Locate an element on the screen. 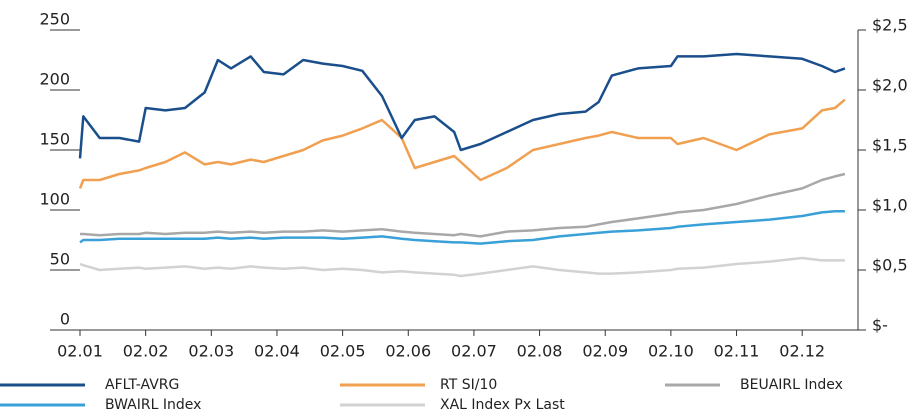 The height and width of the screenshot is (415, 923). x-tick-label: 02.11 is located at coordinates (737, 351).